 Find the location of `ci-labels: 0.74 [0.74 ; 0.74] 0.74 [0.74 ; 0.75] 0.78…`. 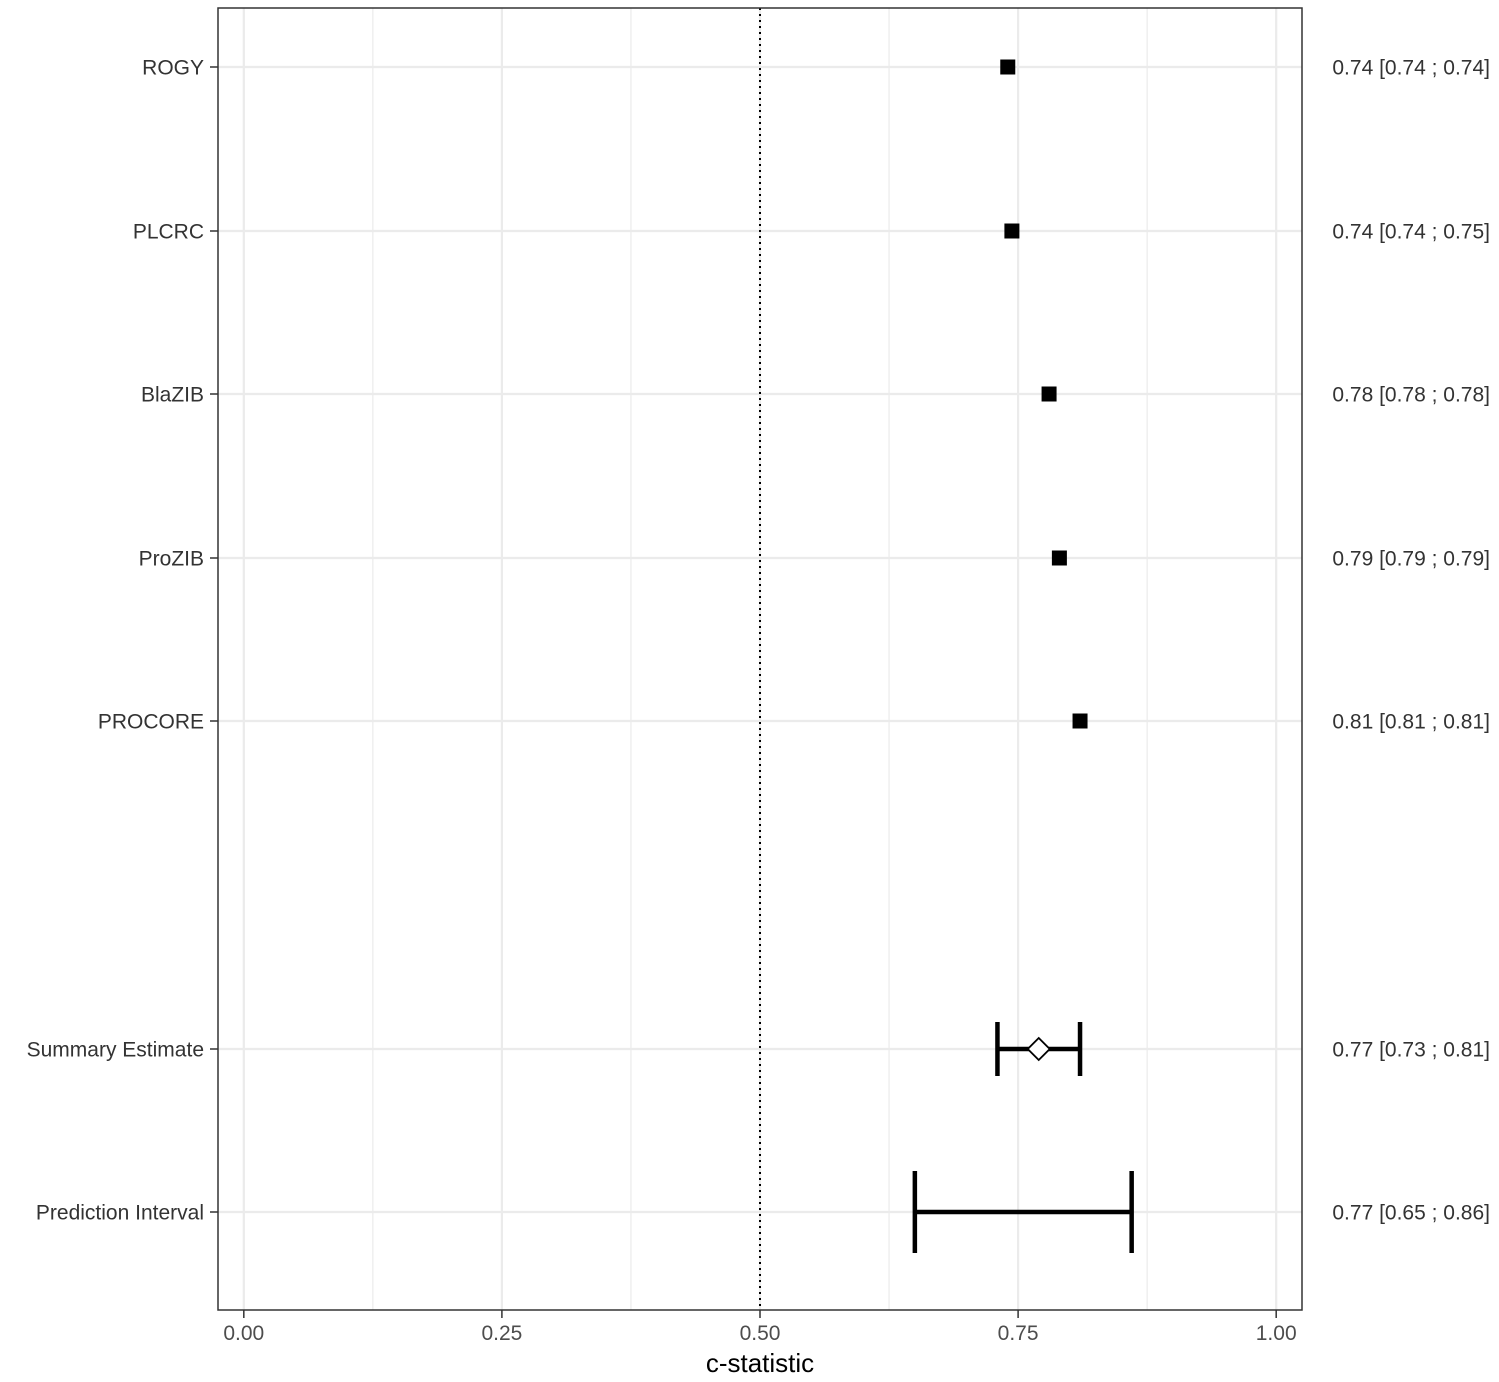

ci-labels: 0.74 [0.74 ; 0.74] 0.74 [0.74 ; 0.75] 0.78… is located at coordinates (1411, 641).